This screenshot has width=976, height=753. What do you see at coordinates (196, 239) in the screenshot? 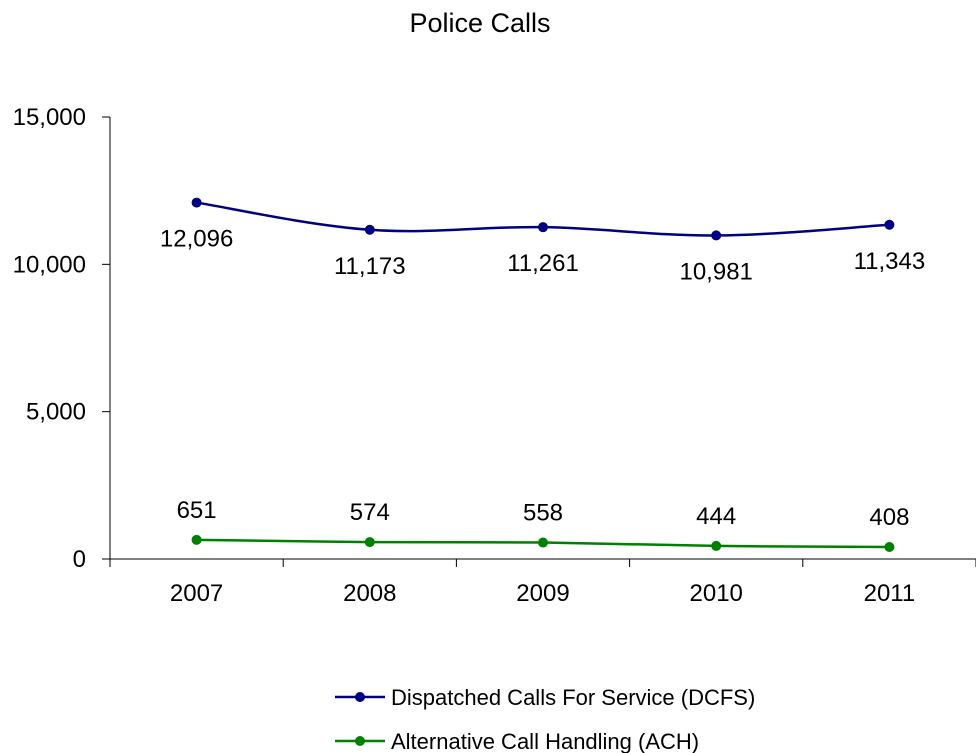
I see `data-label: 12,096` at bounding box center [196, 239].